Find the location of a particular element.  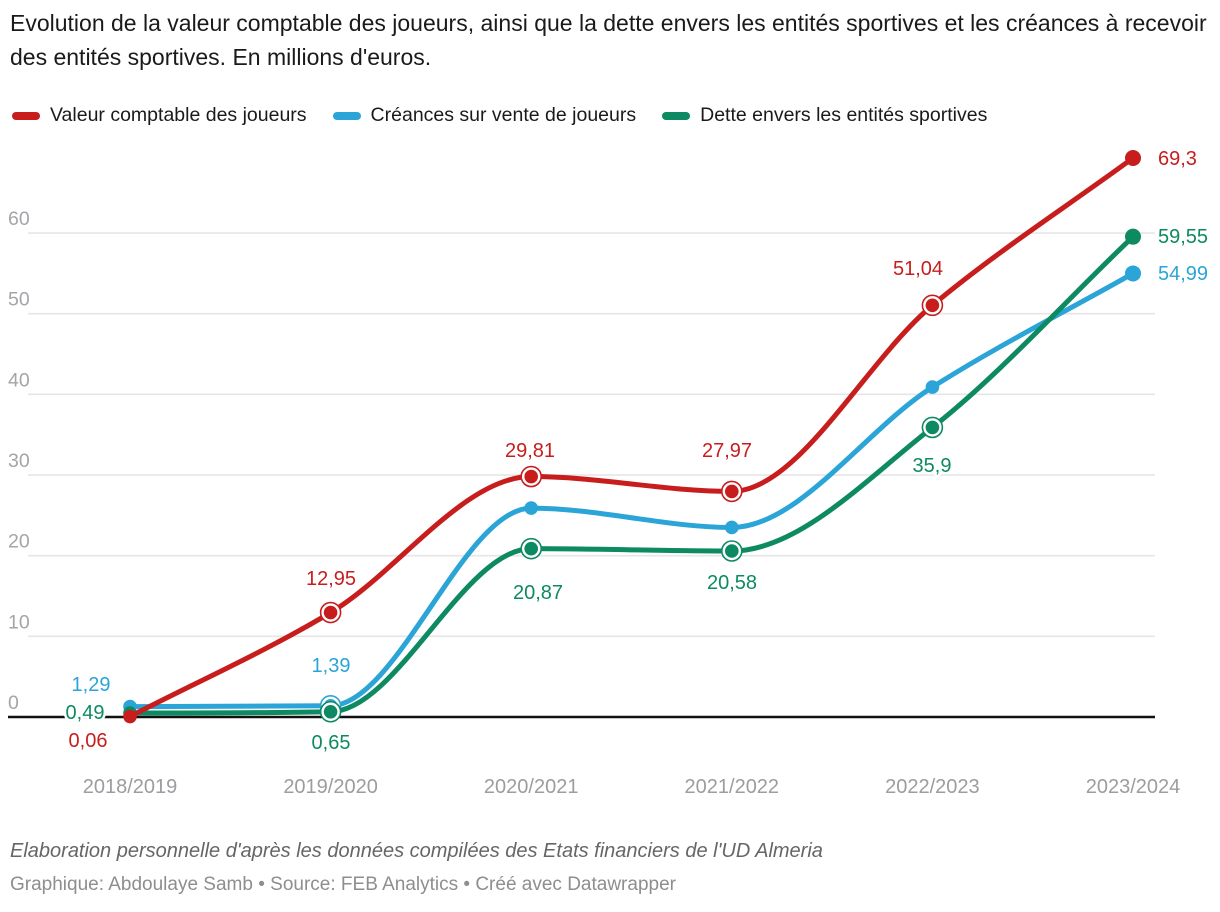

legend-swatch-green is located at coordinates (676, 115).